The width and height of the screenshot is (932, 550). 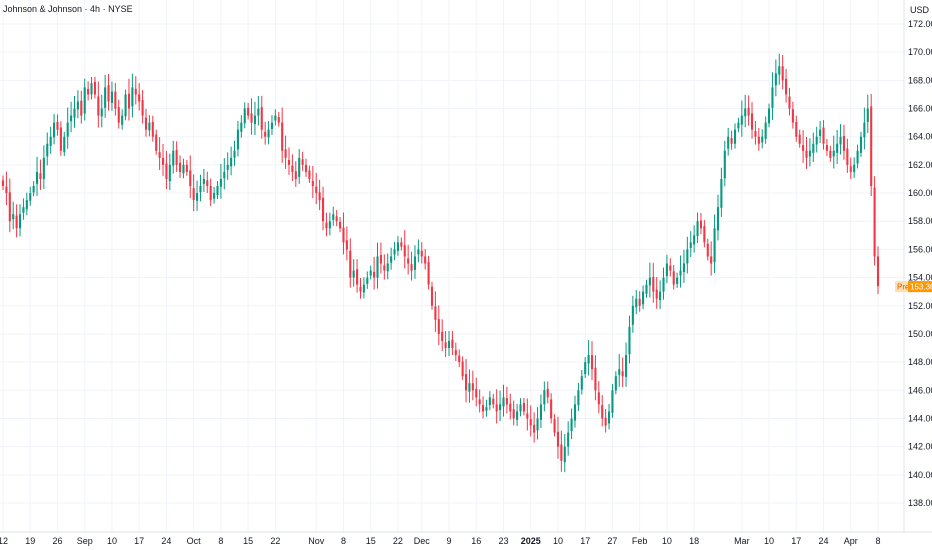 I want to click on x-tick-label: 15, so click(x=371, y=541).